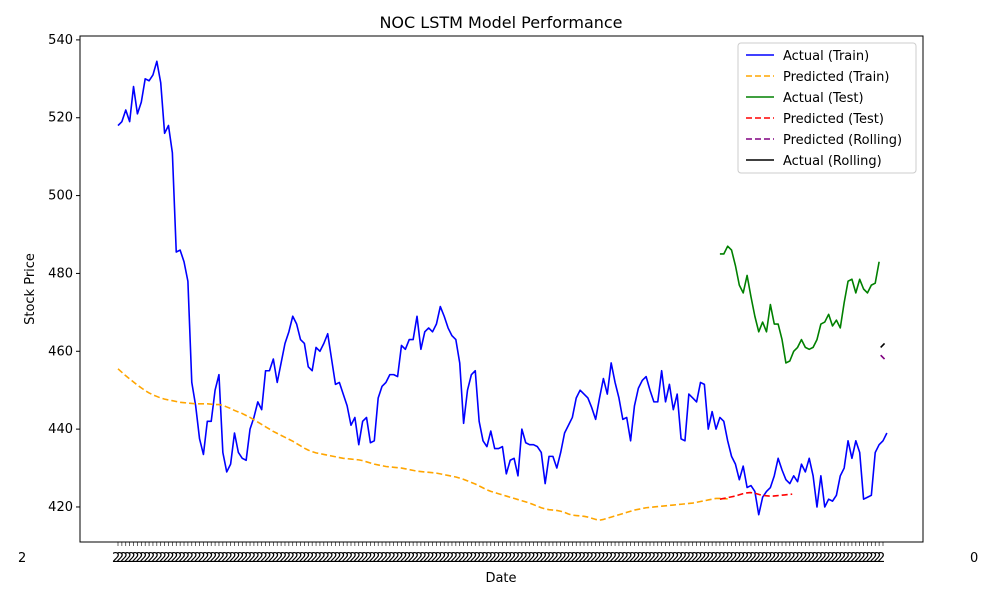 The height and width of the screenshot is (604, 1000). Describe the element at coordinates (756, 495) in the screenshot. I see `series-line-predicted-test` at that location.